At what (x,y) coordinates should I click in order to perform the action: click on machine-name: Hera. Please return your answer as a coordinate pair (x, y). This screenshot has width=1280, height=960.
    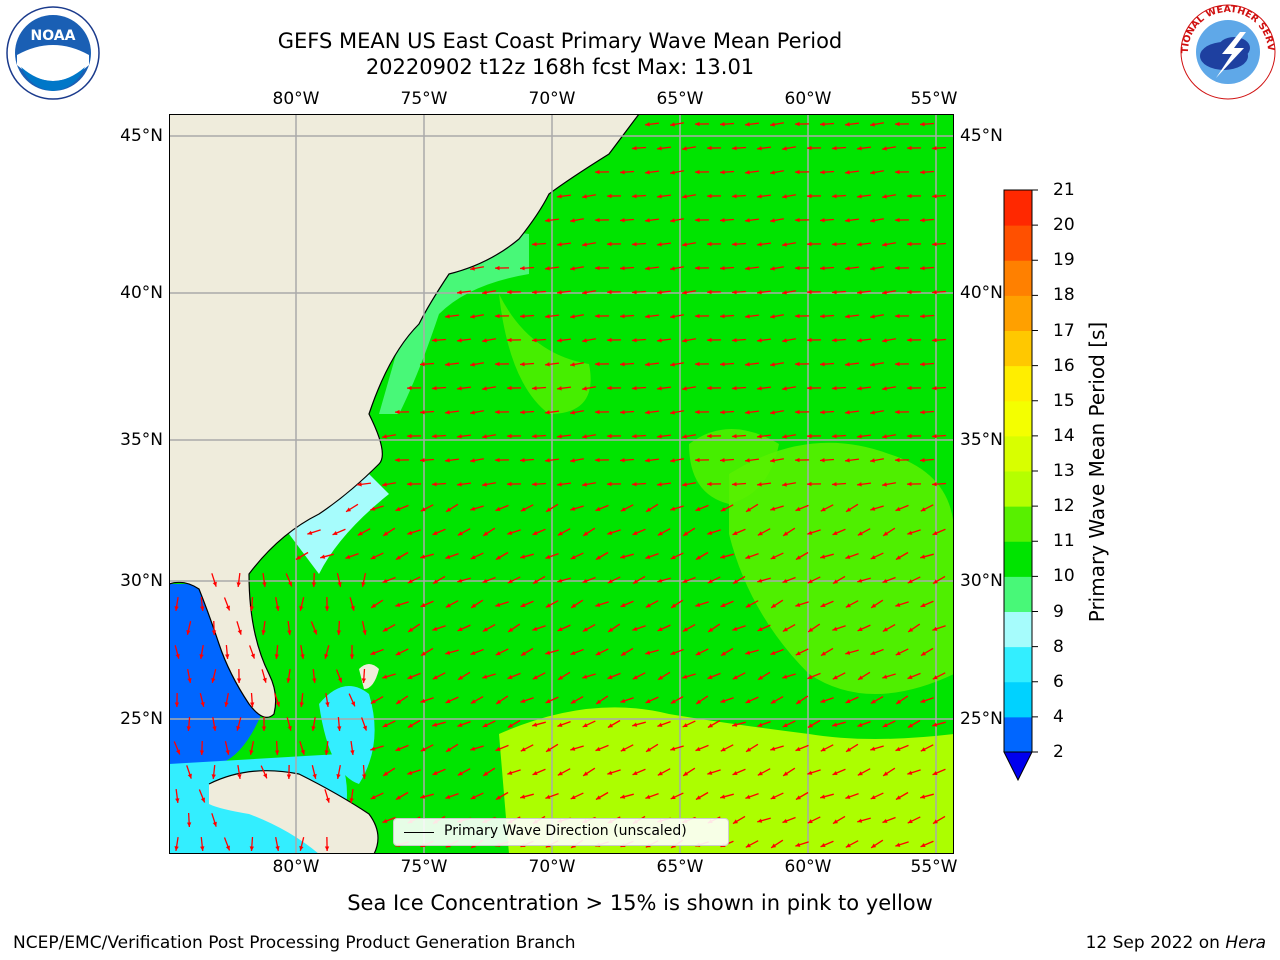
    Looking at the image, I should click on (1245, 943).